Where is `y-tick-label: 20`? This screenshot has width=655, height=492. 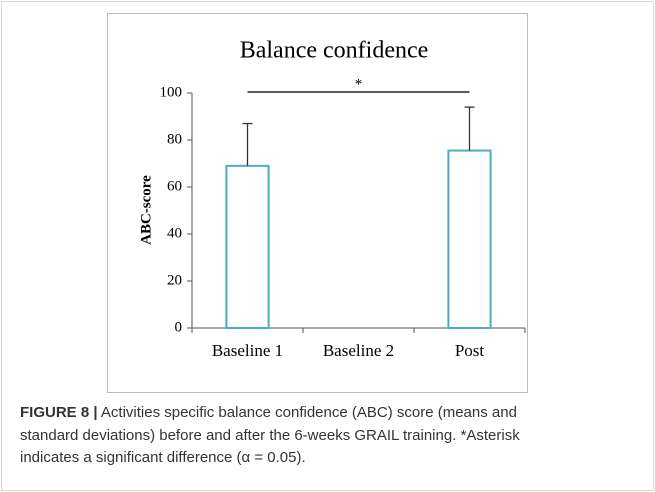 y-tick-label: 20 is located at coordinates (174, 280).